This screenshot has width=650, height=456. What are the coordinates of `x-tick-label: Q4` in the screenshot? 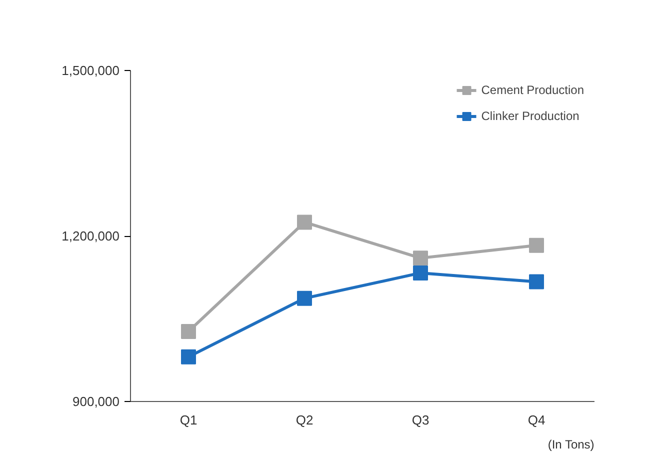 It's located at (537, 420).